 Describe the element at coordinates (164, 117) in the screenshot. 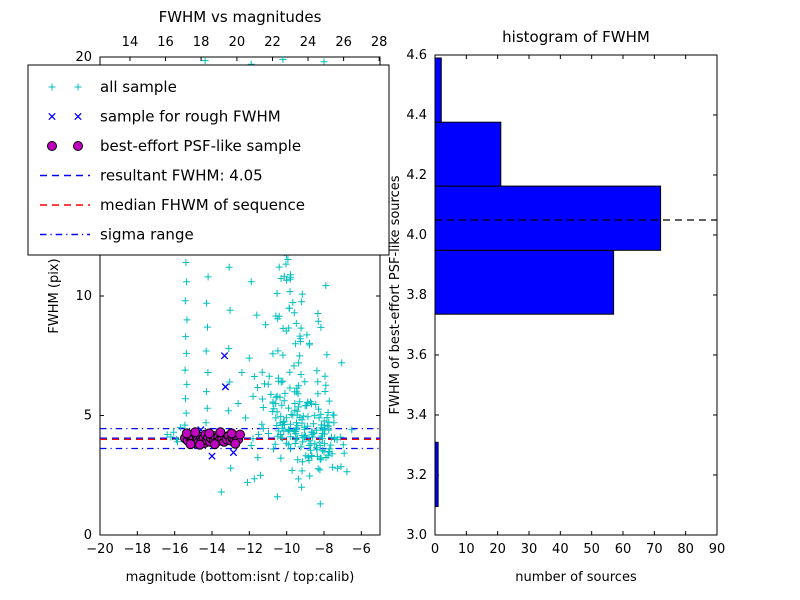

I see `legend-entry: sample for rough FWHM` at that location.